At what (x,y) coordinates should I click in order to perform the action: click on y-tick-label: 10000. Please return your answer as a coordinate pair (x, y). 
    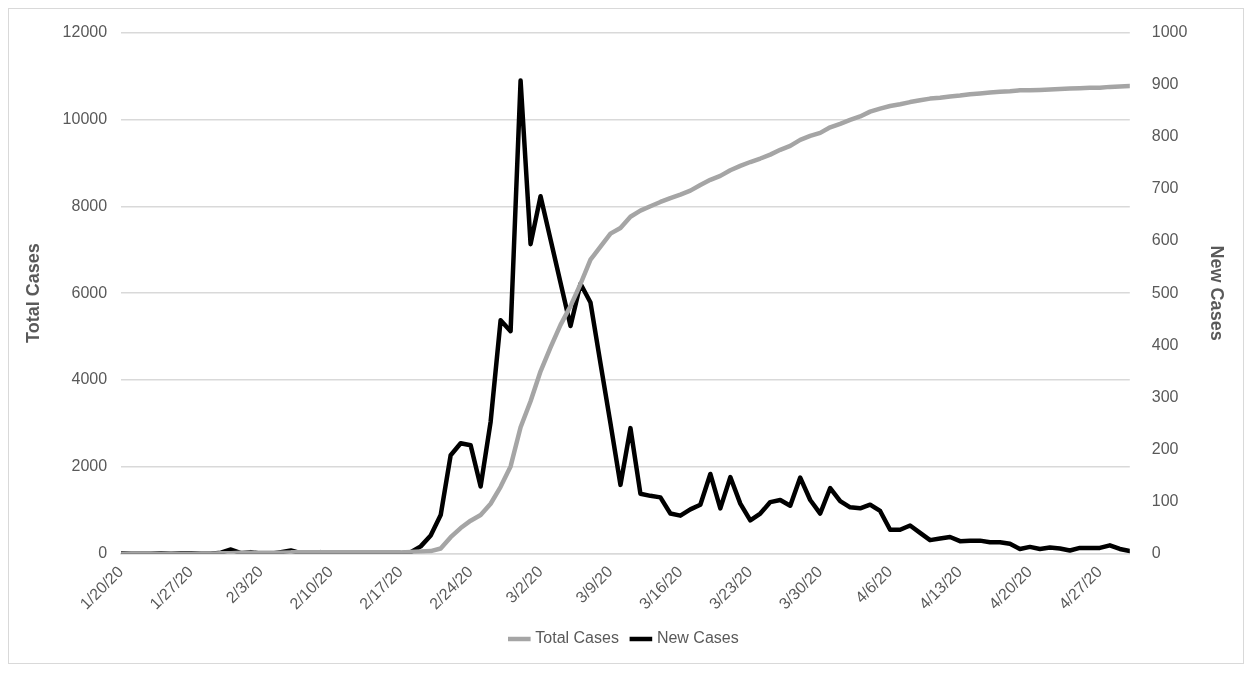
    Looking at the image, I should click on (85, 118).